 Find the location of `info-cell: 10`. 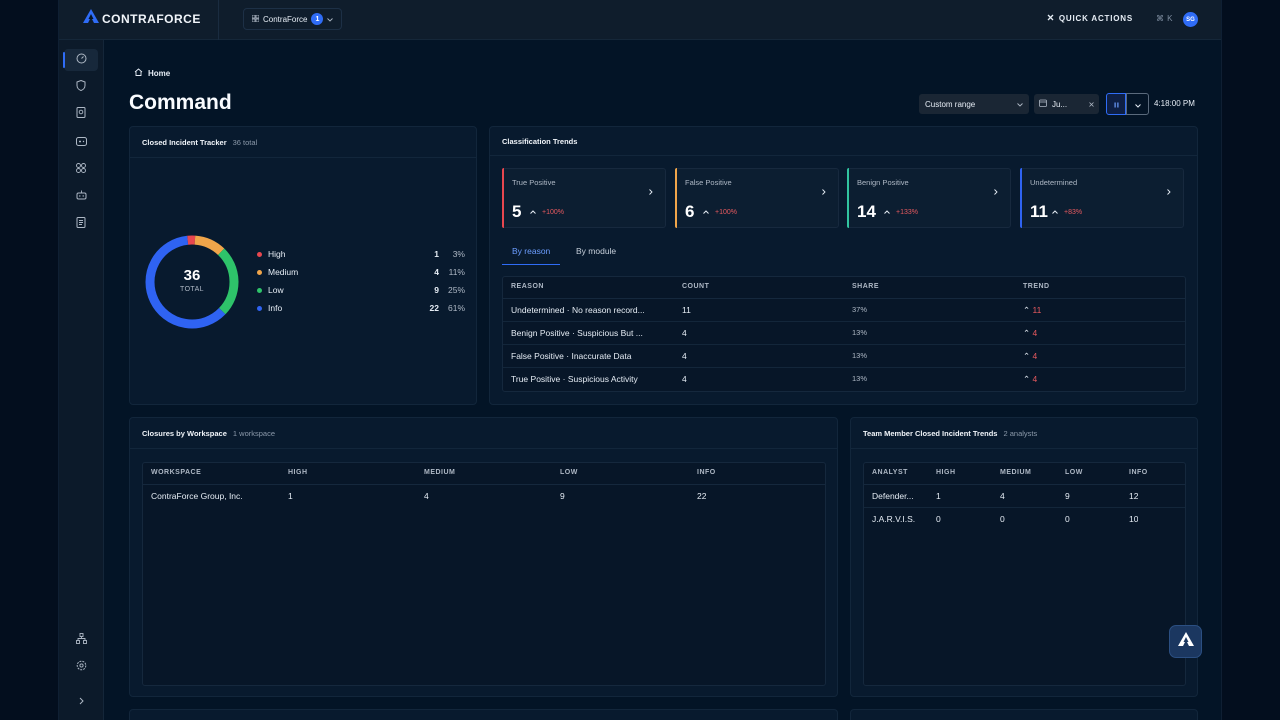

info-cell: 10 is located at coordinates (1134, 519).